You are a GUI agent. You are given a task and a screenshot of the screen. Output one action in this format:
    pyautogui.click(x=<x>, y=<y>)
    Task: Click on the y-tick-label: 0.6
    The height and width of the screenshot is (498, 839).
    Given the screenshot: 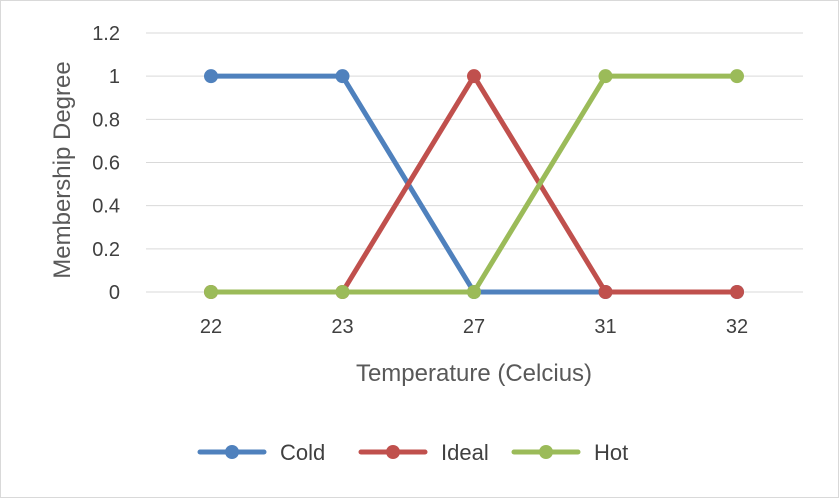 What is the action you would take?
    pyautogui.click(x=106, y=164)
    